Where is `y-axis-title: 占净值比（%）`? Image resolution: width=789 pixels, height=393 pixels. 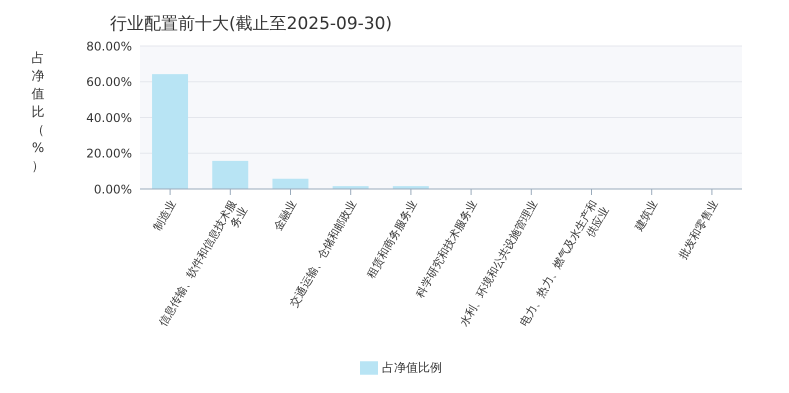 y-axis-title: 占净值比（%） is located at coordinates (38, 113).